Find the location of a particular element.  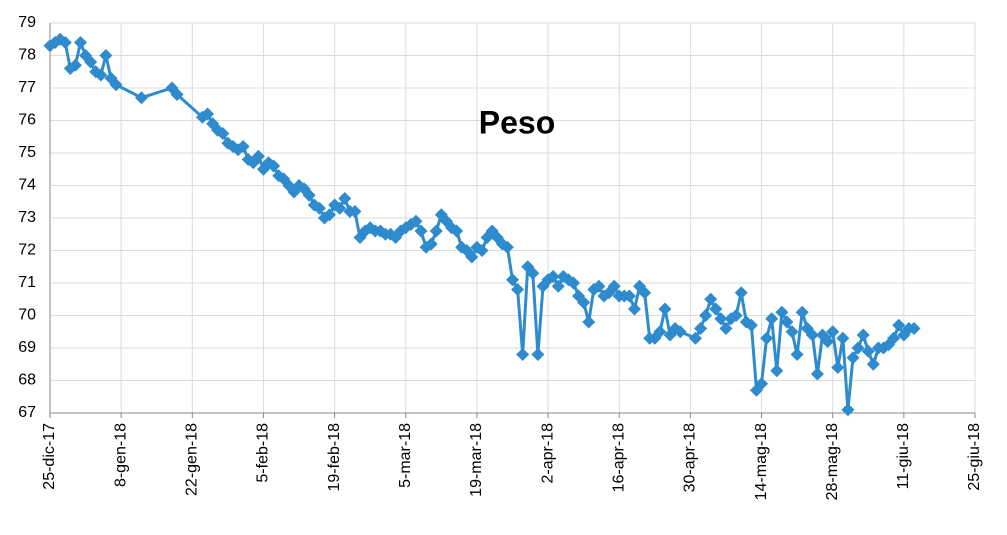

y-tick-label: 68 is located at coordinates (27, 380).